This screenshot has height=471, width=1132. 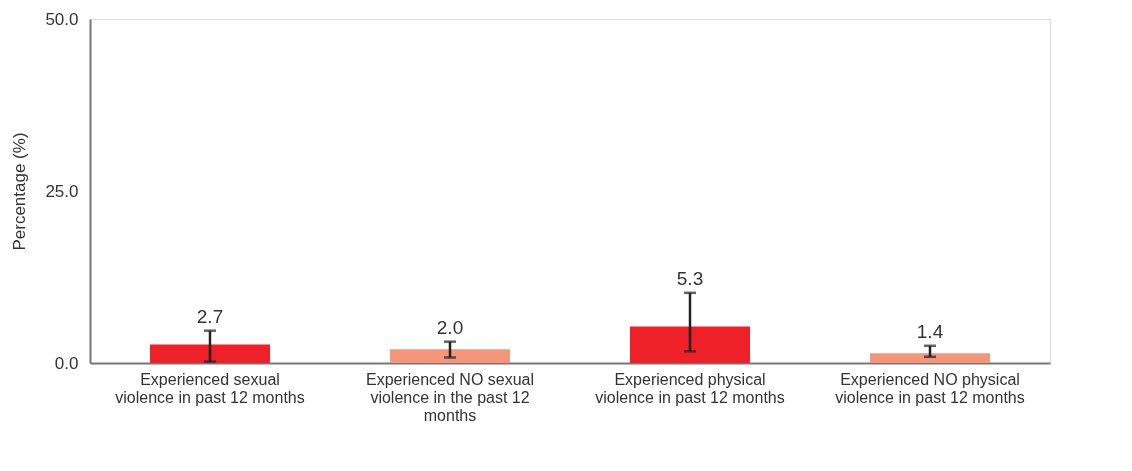 What do you see at coordinates (690, 278) in the screenshot?
I see `data-label: 5.3` at bounding box center [690, 278].